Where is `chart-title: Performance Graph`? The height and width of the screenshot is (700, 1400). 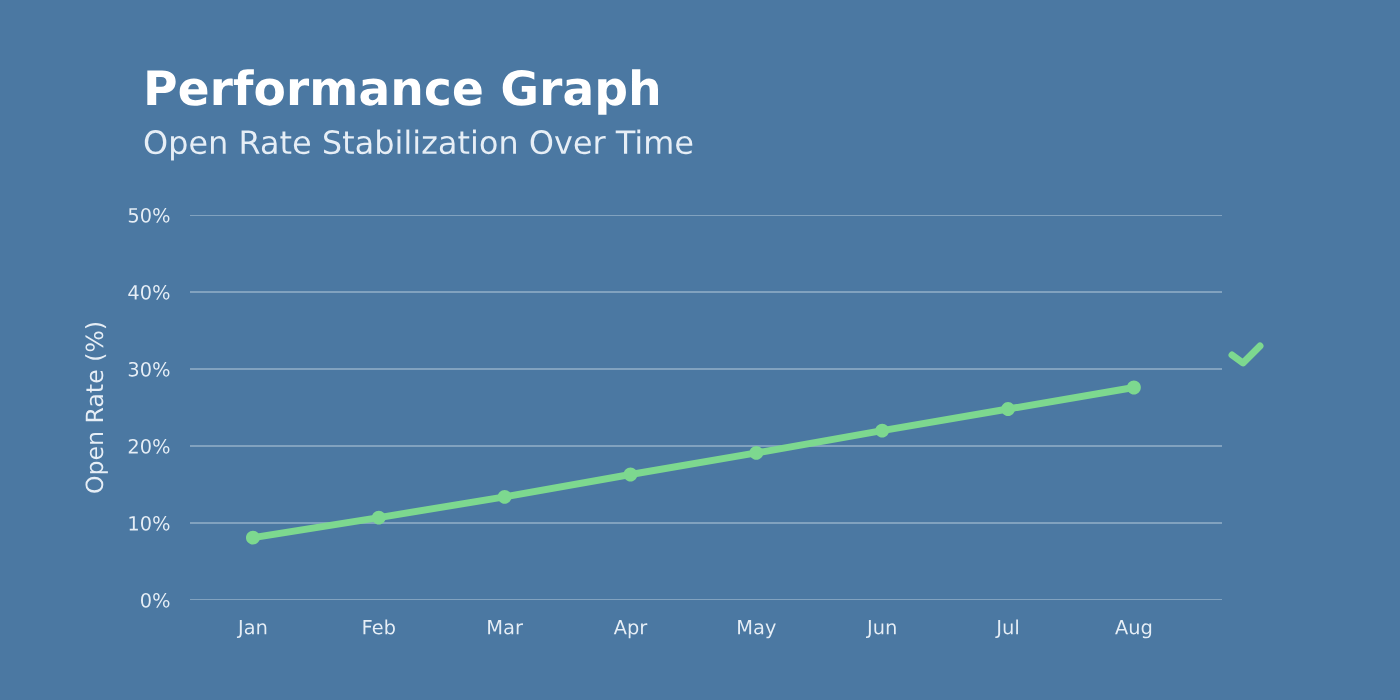
chart-title: Performance Graph is located at coordinates (402, 92).